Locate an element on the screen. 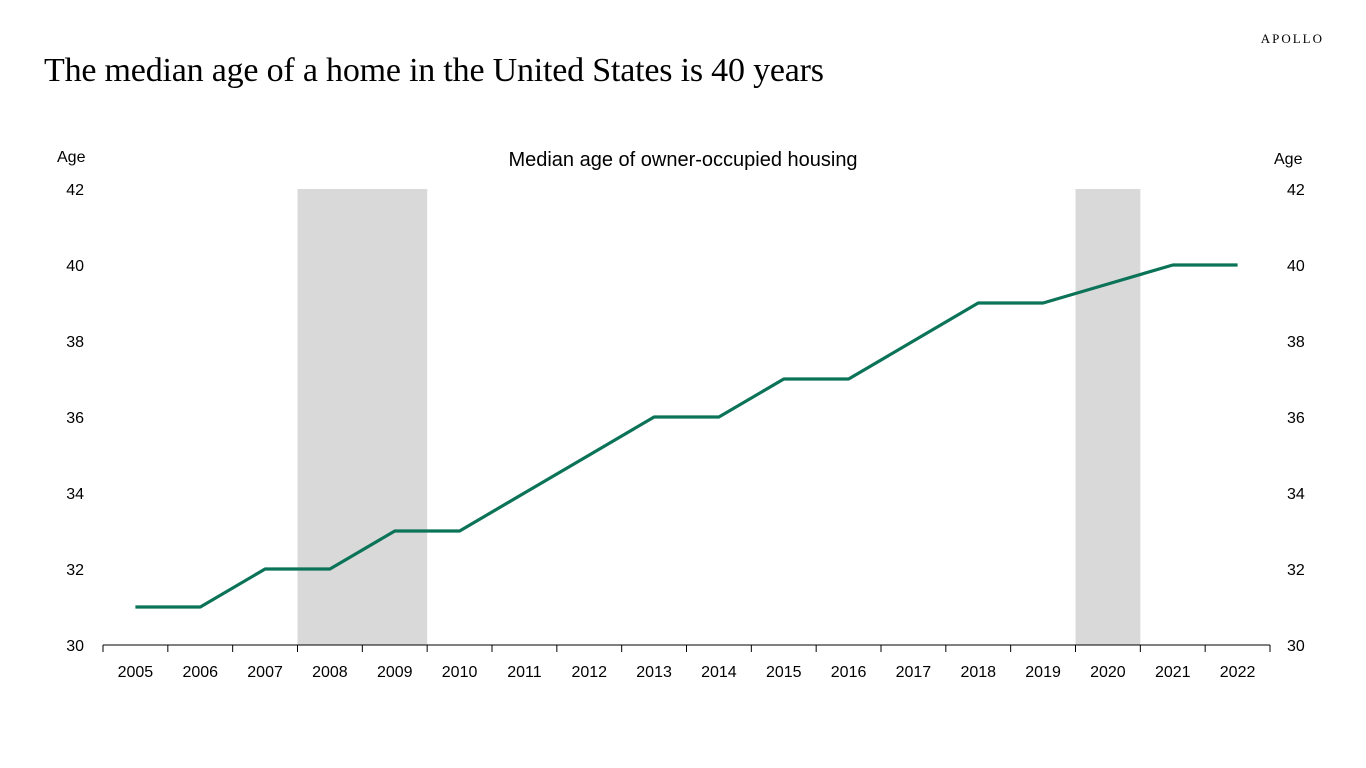 The width and height of the screenshot is (1366, 768). y-axis-label-right: Age is located at coordinates (1288, 159).